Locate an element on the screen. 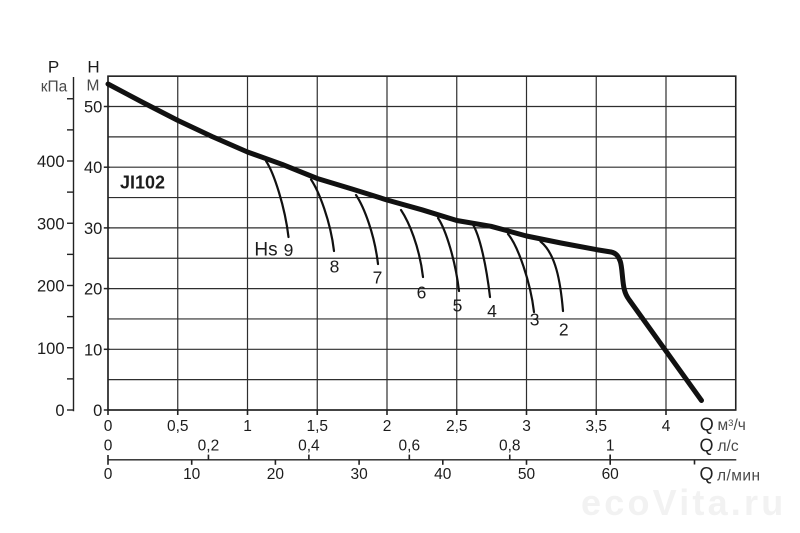  svg-text: 0,6 is located at coordinates (410, 446).